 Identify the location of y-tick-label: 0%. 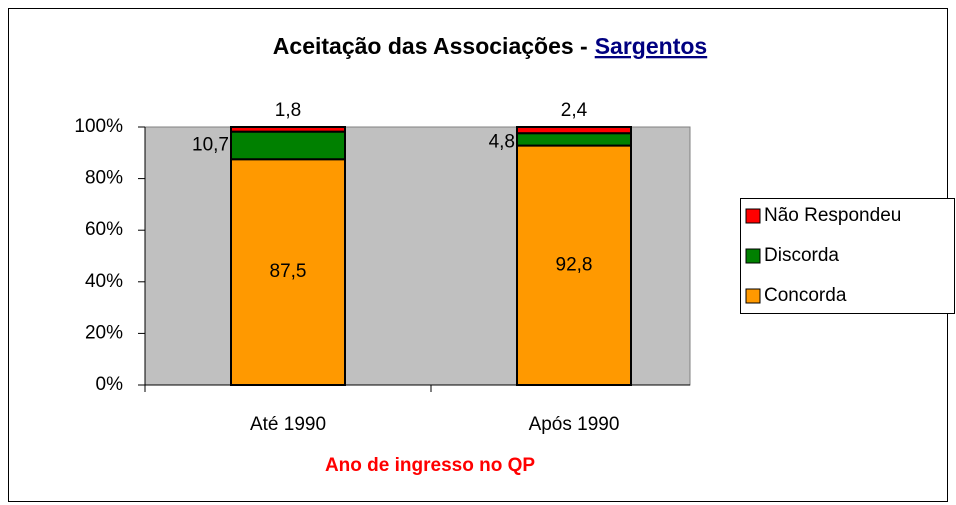
(110, 384).